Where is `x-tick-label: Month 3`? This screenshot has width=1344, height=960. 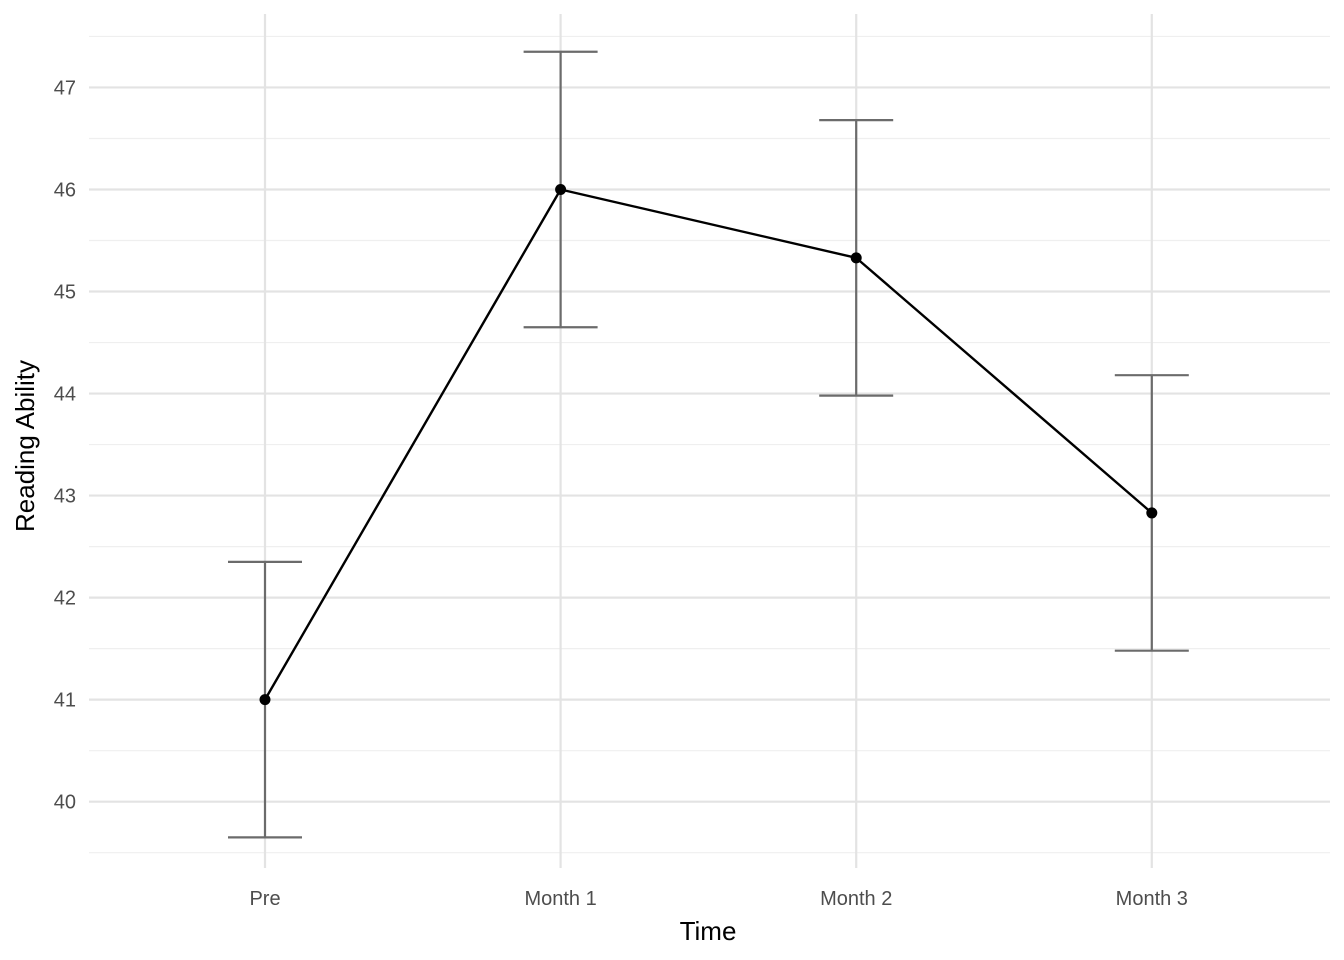
x-tick-label: Month 3 is located at coordinates (1152, 899).